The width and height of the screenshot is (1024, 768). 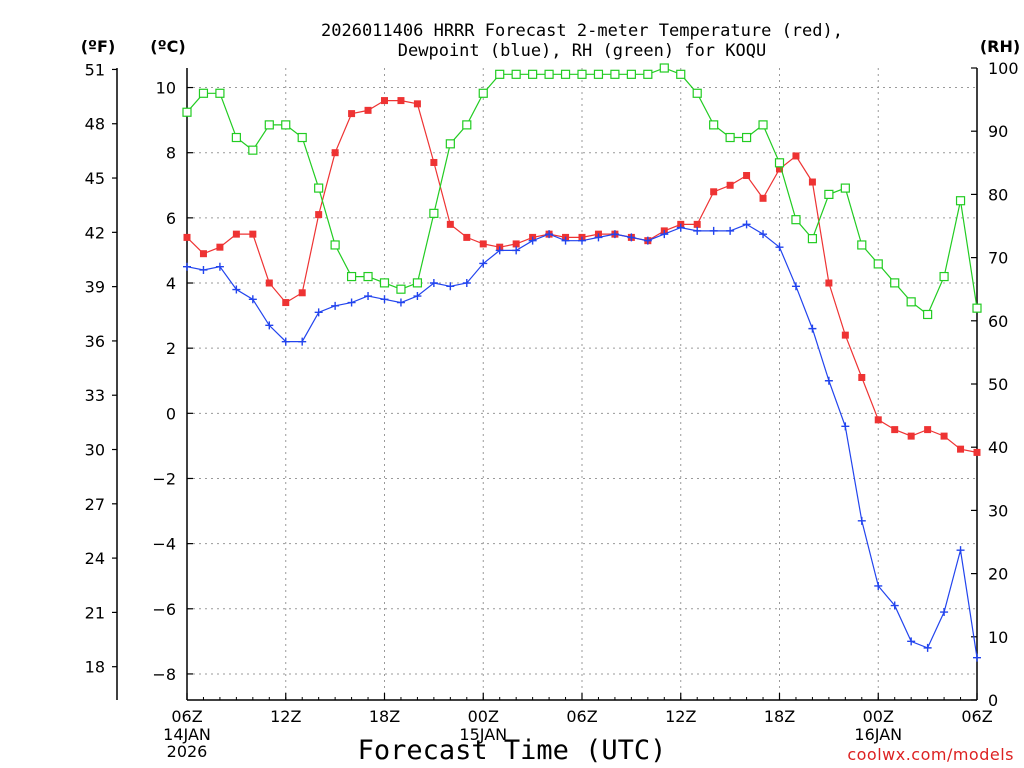 I want to click on rh-tick-label: 80, so click(x=998, y=194).